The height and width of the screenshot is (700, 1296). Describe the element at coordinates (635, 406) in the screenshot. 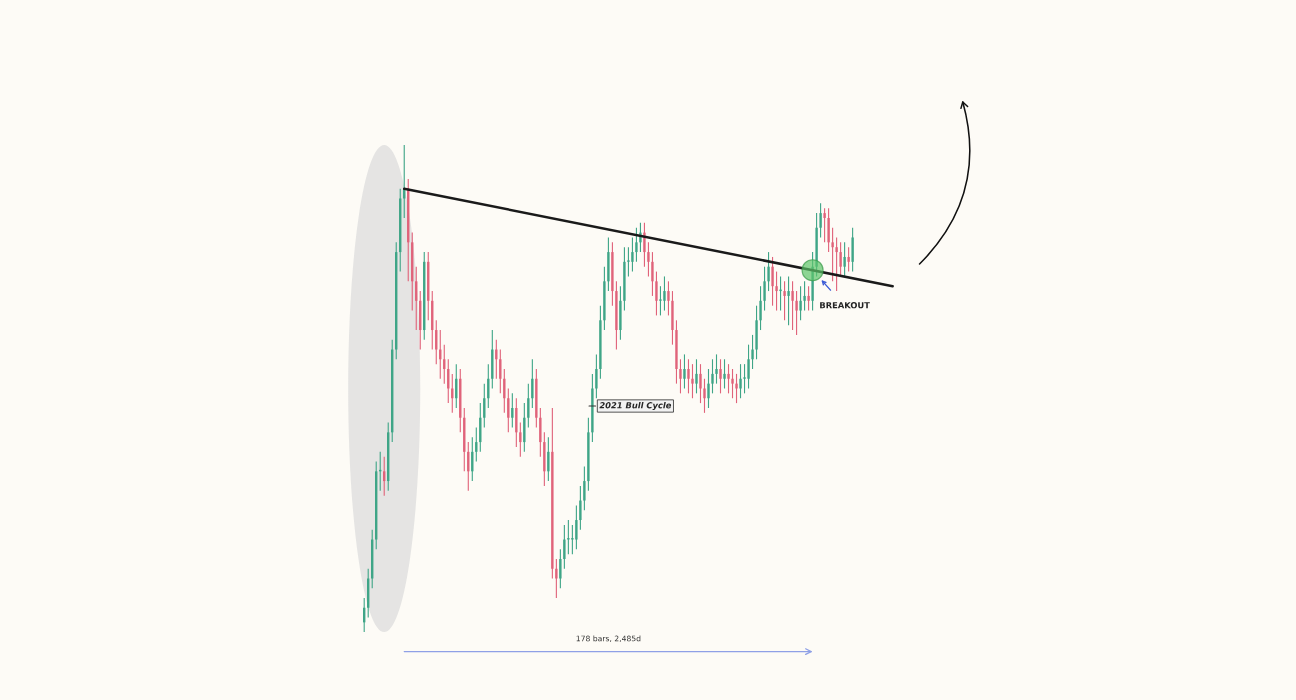

I see `annotation: 2021 Bull Cycle` at that location.